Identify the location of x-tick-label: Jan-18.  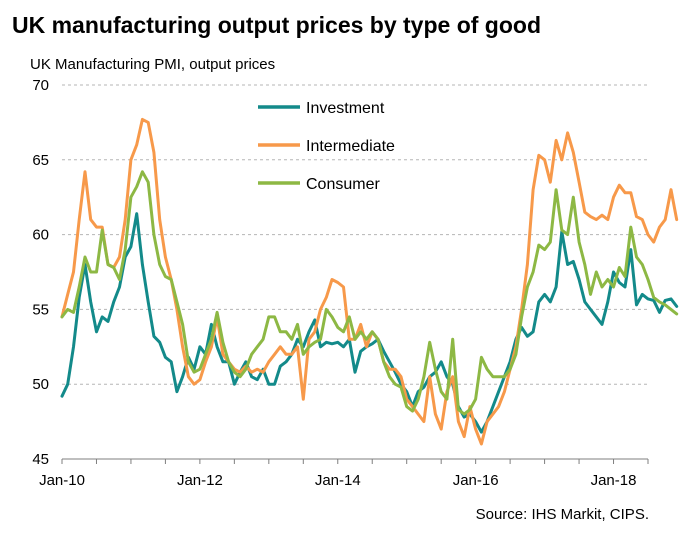
(614, 480).